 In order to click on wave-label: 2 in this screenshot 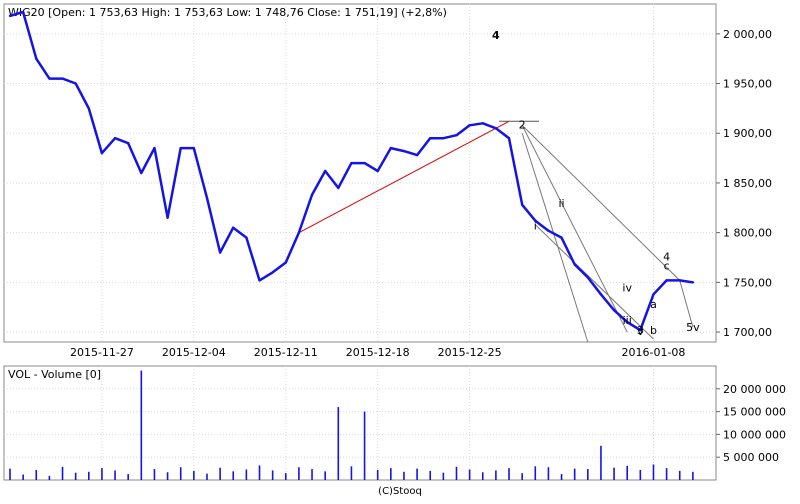, I will do `click(522, 124)`.